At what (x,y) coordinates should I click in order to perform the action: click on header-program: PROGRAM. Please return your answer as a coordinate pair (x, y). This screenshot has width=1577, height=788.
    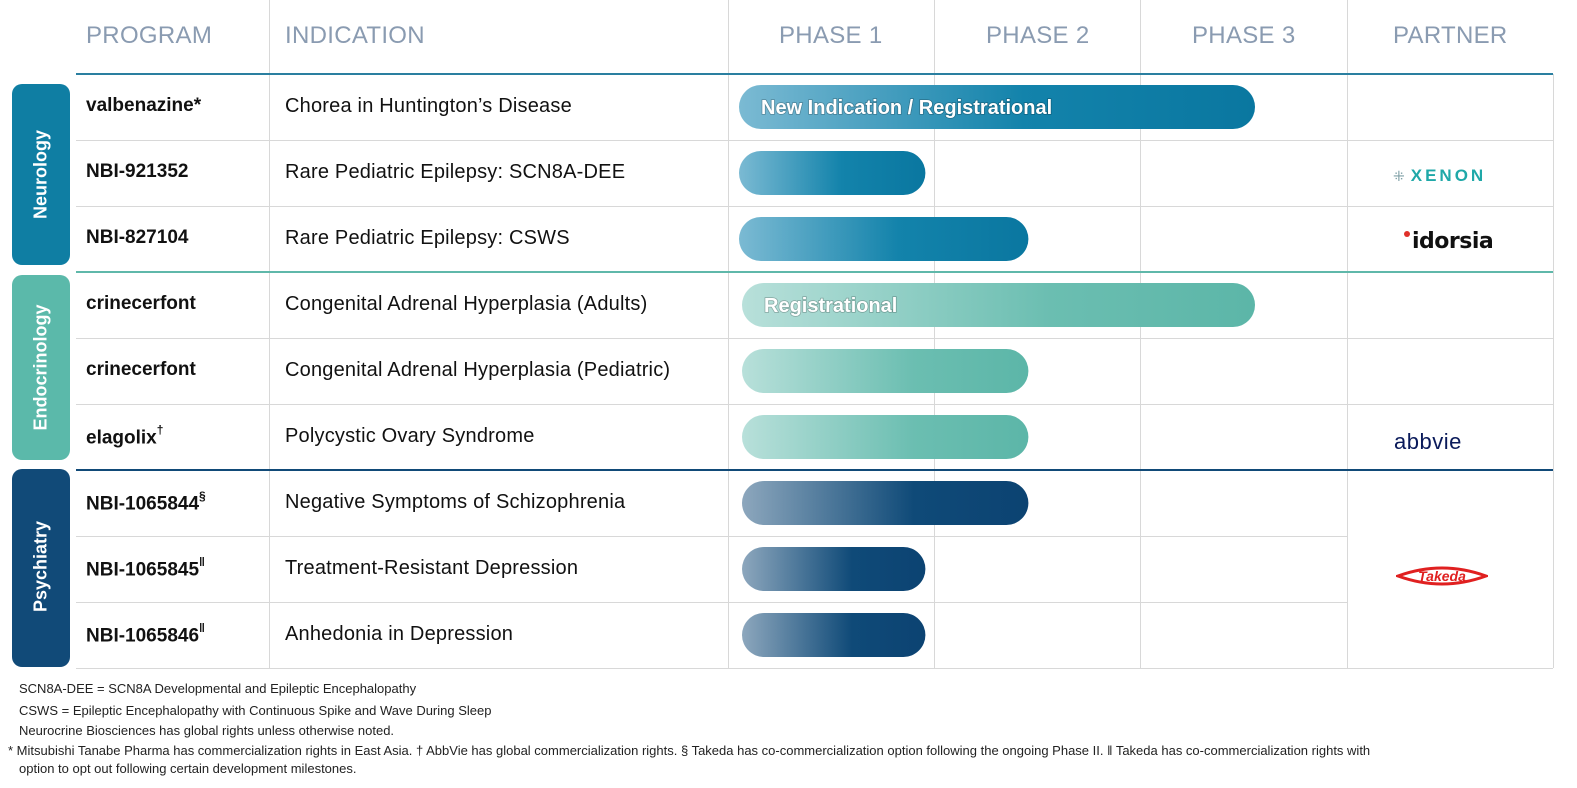
    Looking at the image, I should click on (149, 35).